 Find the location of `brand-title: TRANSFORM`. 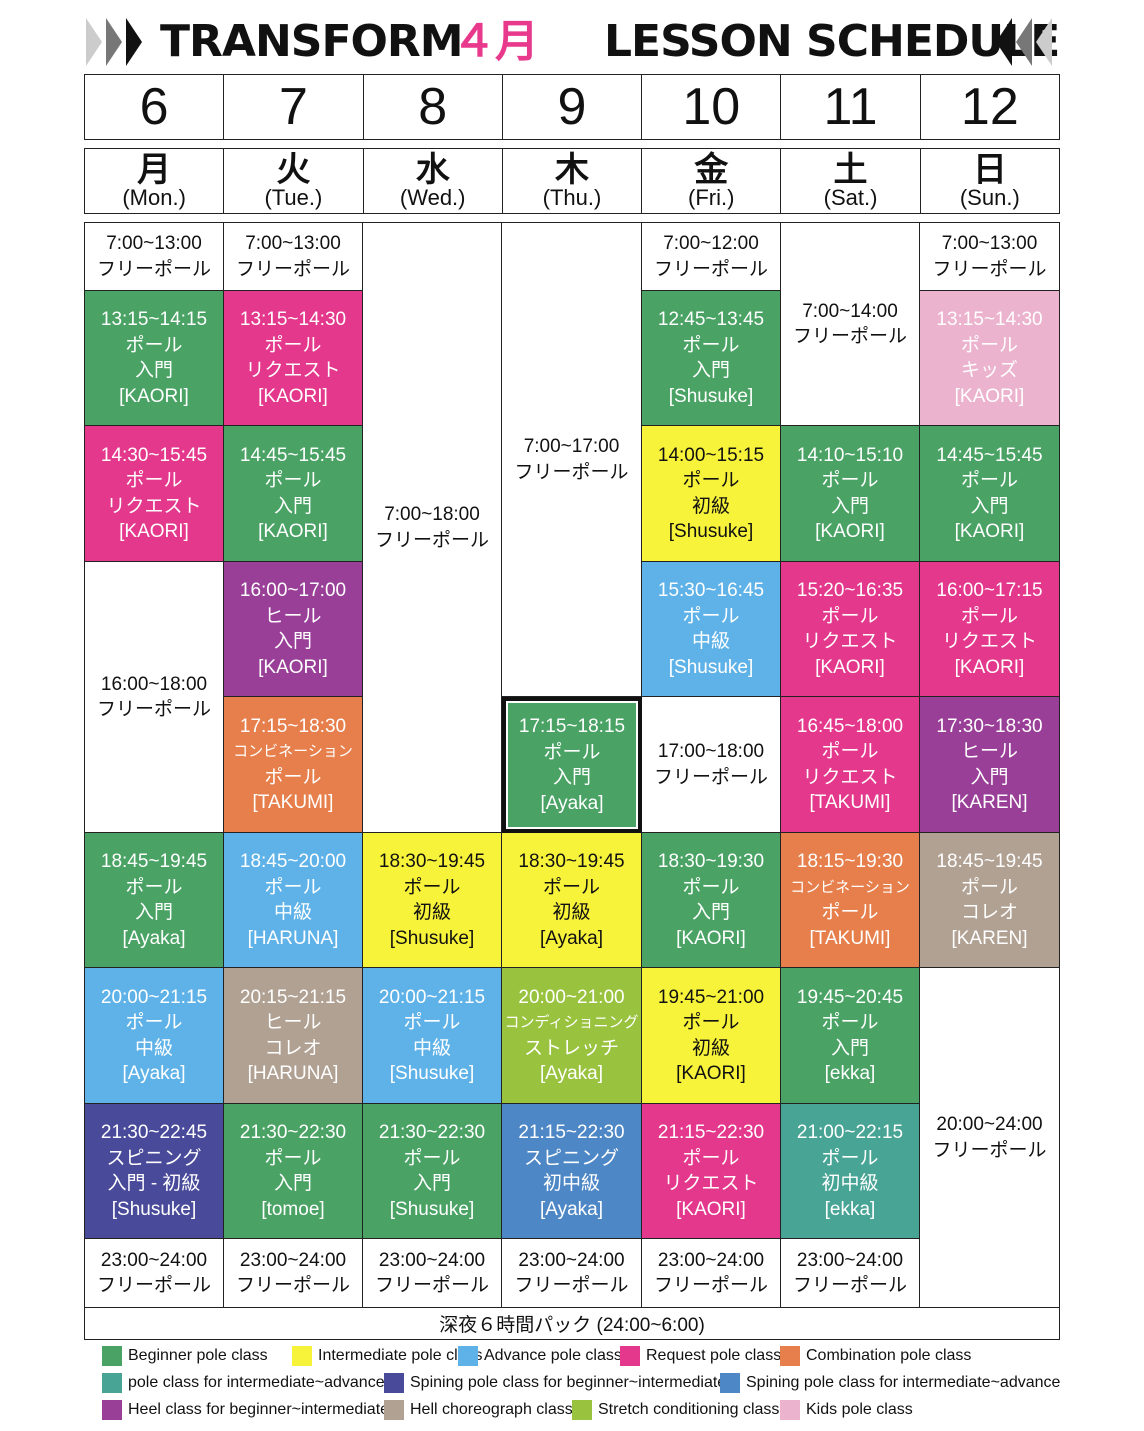

brand-title: TRANSFORM is located at coordinates (312, 41).